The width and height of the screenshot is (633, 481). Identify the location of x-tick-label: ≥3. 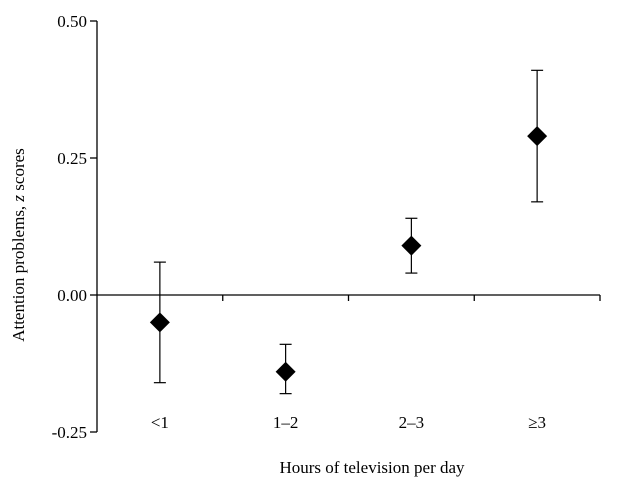
(537, 422).